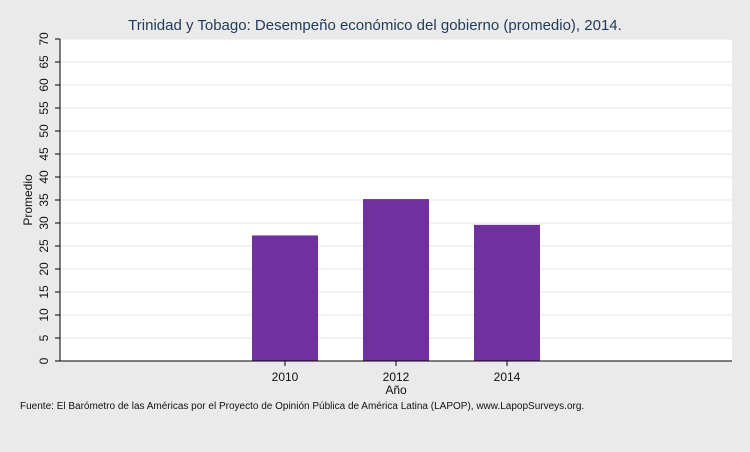 This screenshot has width=750, height=452. What do you see at coordinates (44, 62) in the screenshot?
I see `y-tick-label: 65` at bounding box center [44, 62].